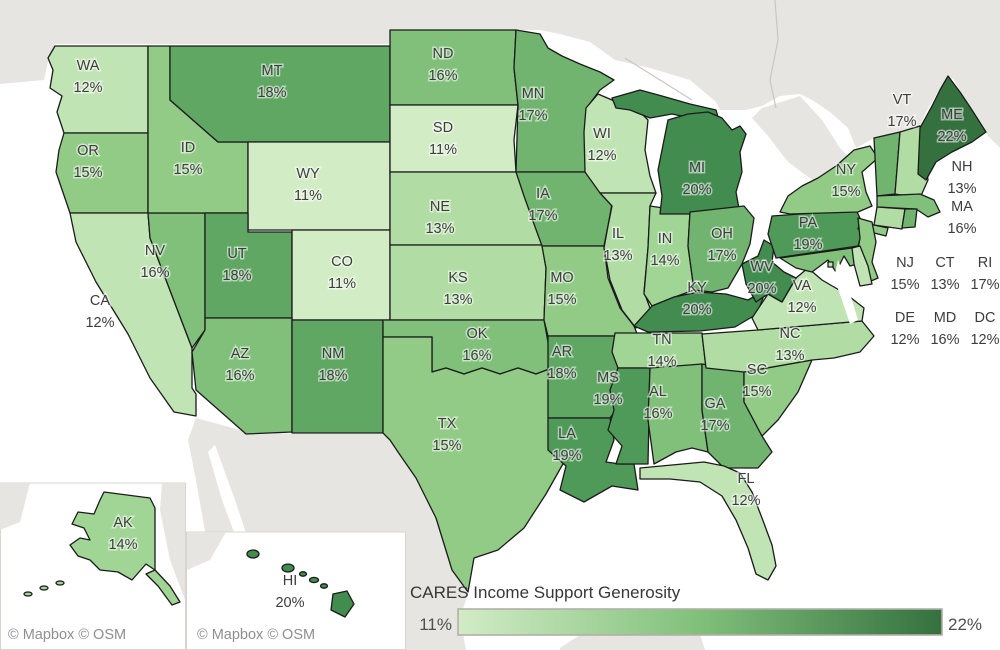 The image size is (1000, 650). What do you see at coordinates (564, 101) in the screenshot?
I see `state-MN` at bounding box center [564, 101].